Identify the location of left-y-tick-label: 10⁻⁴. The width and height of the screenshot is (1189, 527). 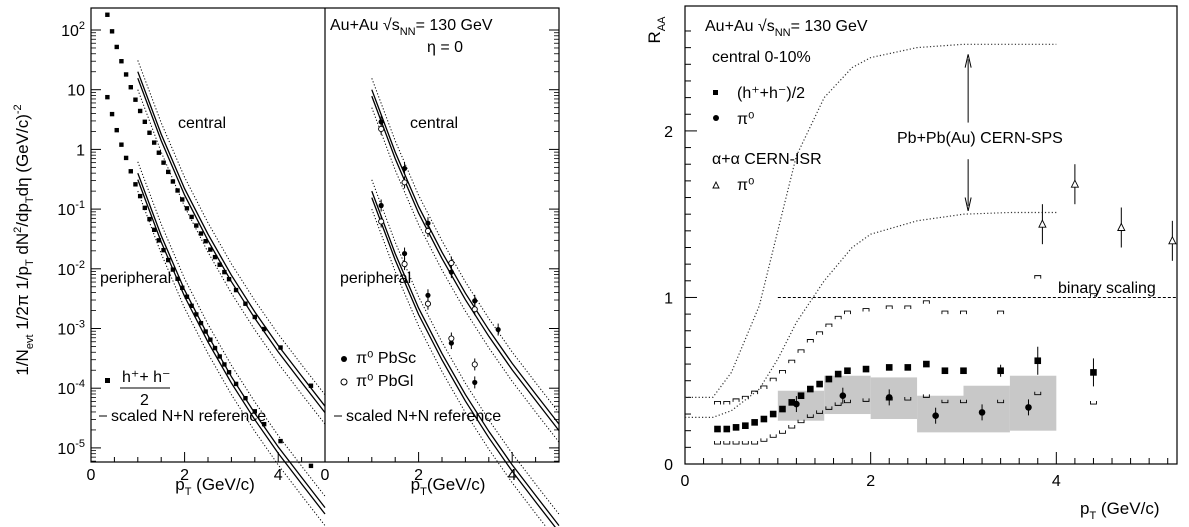
(71, 388).